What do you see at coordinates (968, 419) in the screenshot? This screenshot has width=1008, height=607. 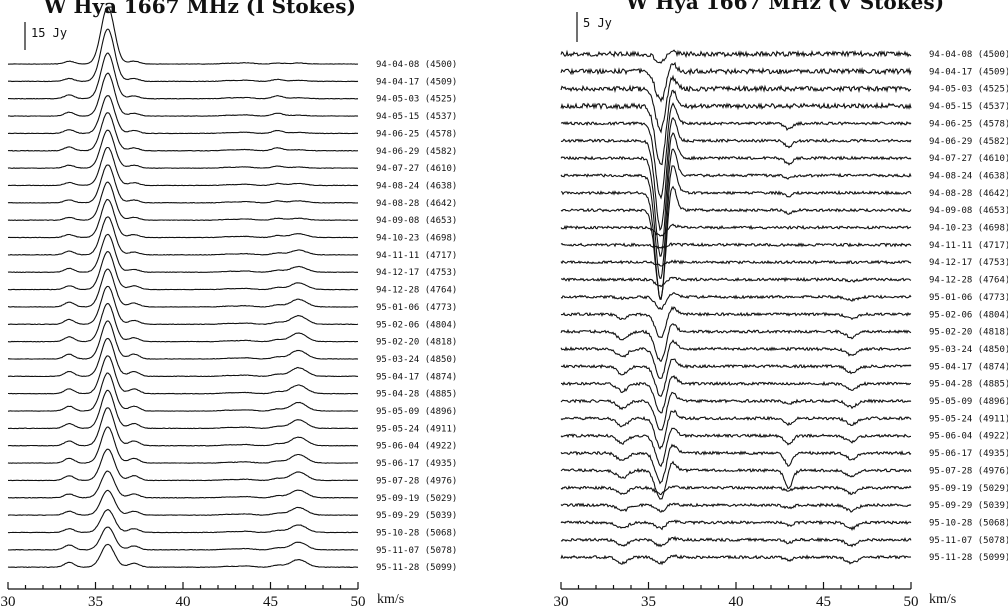 I see `series-label: 95-05-24 (4911)` at bounding box center [968, 419].